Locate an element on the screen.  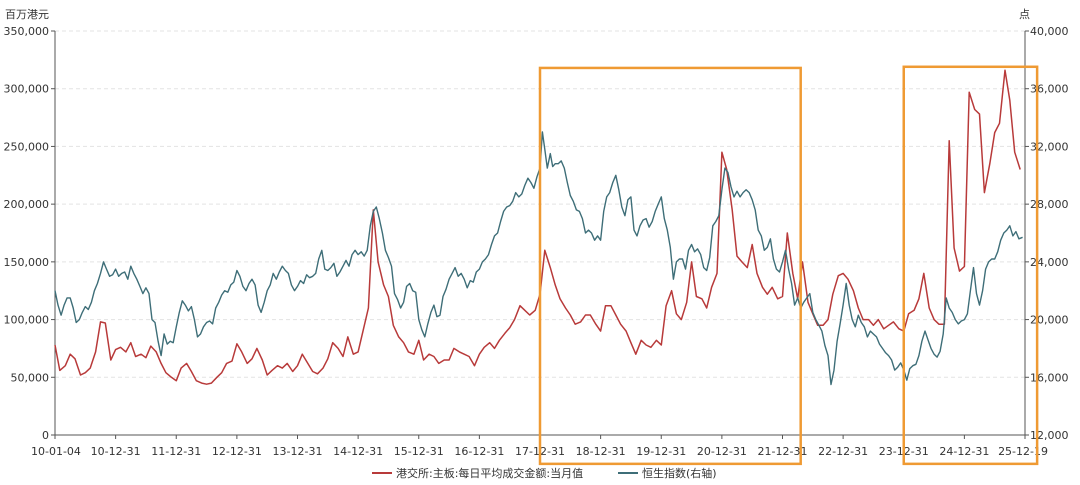
x-tick-label: 25-12-19 is located at coordinates (1023, 451).